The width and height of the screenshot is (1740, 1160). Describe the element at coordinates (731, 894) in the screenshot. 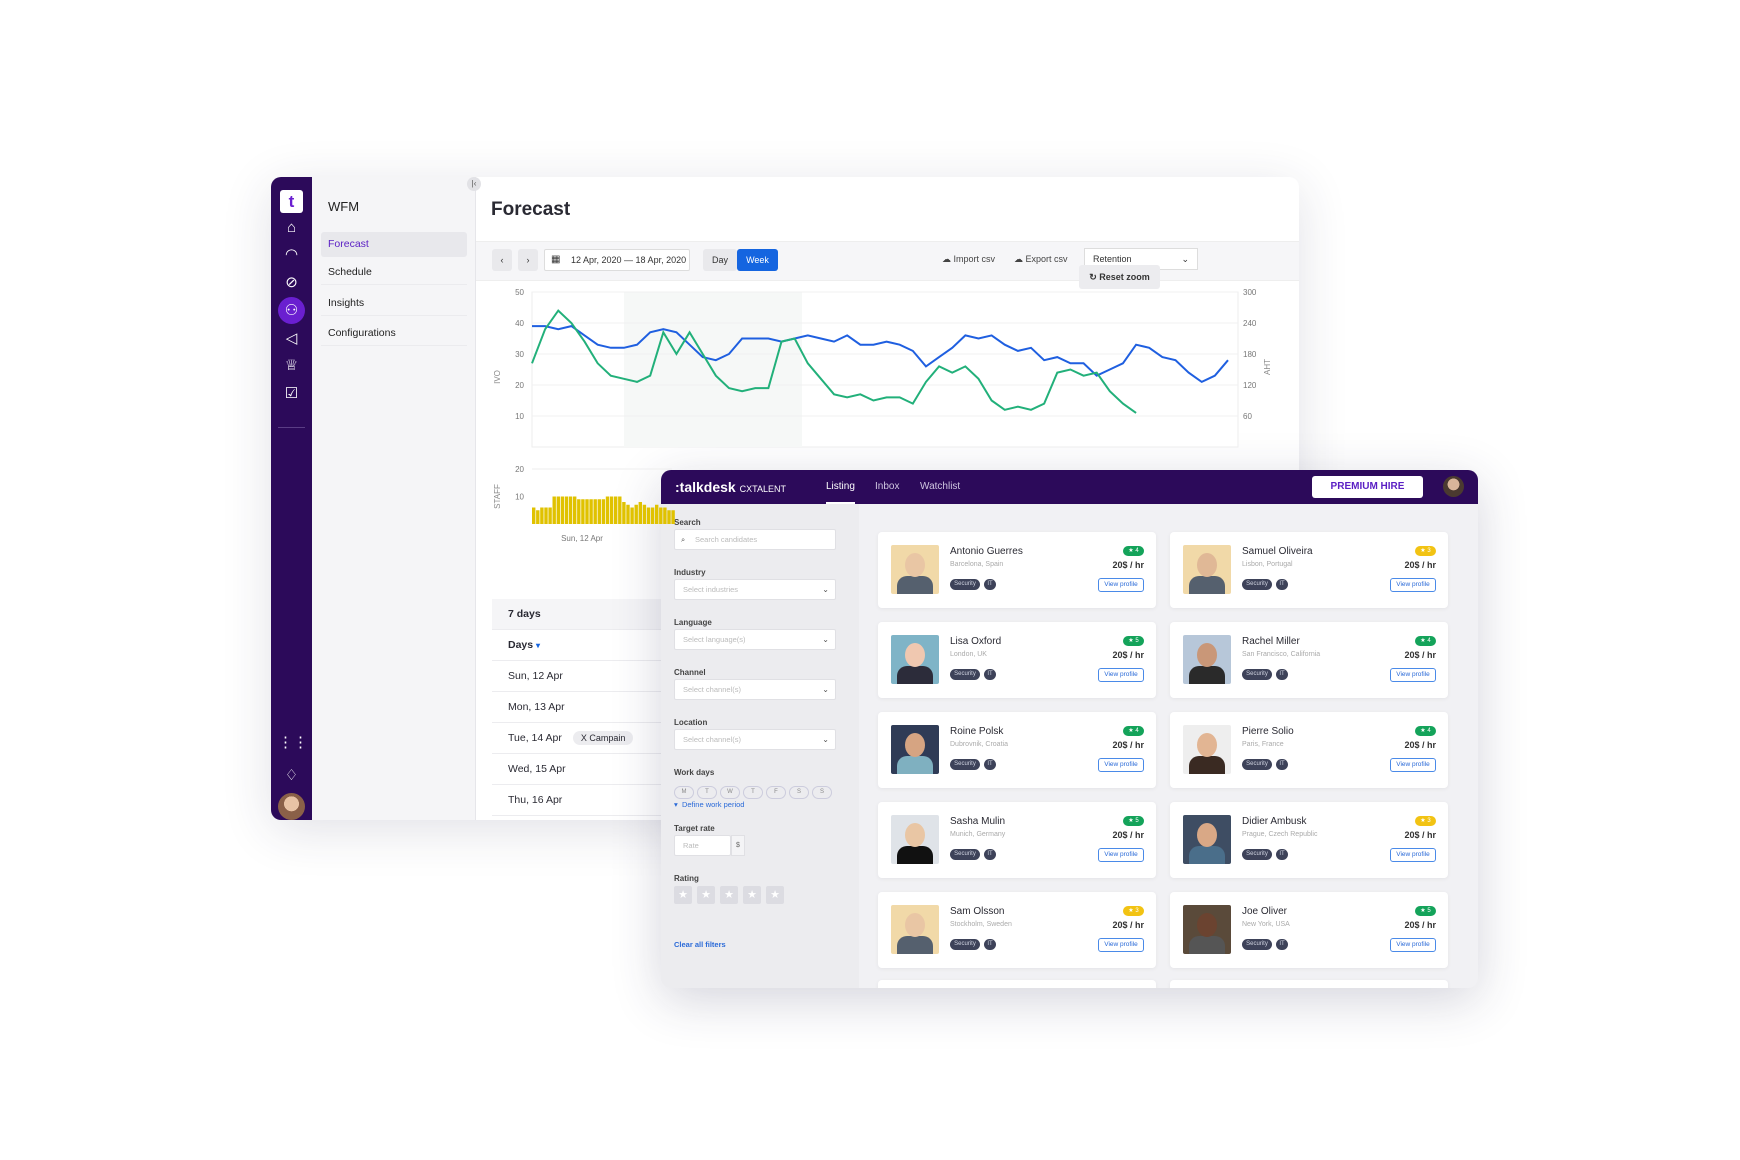

I see `rating-stars: ★ ★ ★ ★ ★` at that location.